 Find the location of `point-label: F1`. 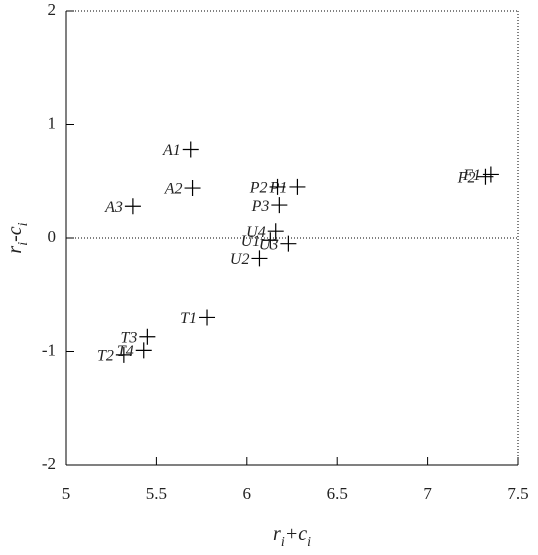

point-label: F1 is located at coordinates (471, 175).